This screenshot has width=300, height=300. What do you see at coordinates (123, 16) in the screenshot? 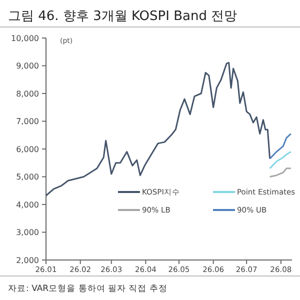
I see `chart-title: 그림 46. 향후 3개월 KOSPI Band 전망` at bounding box center [123, 16].